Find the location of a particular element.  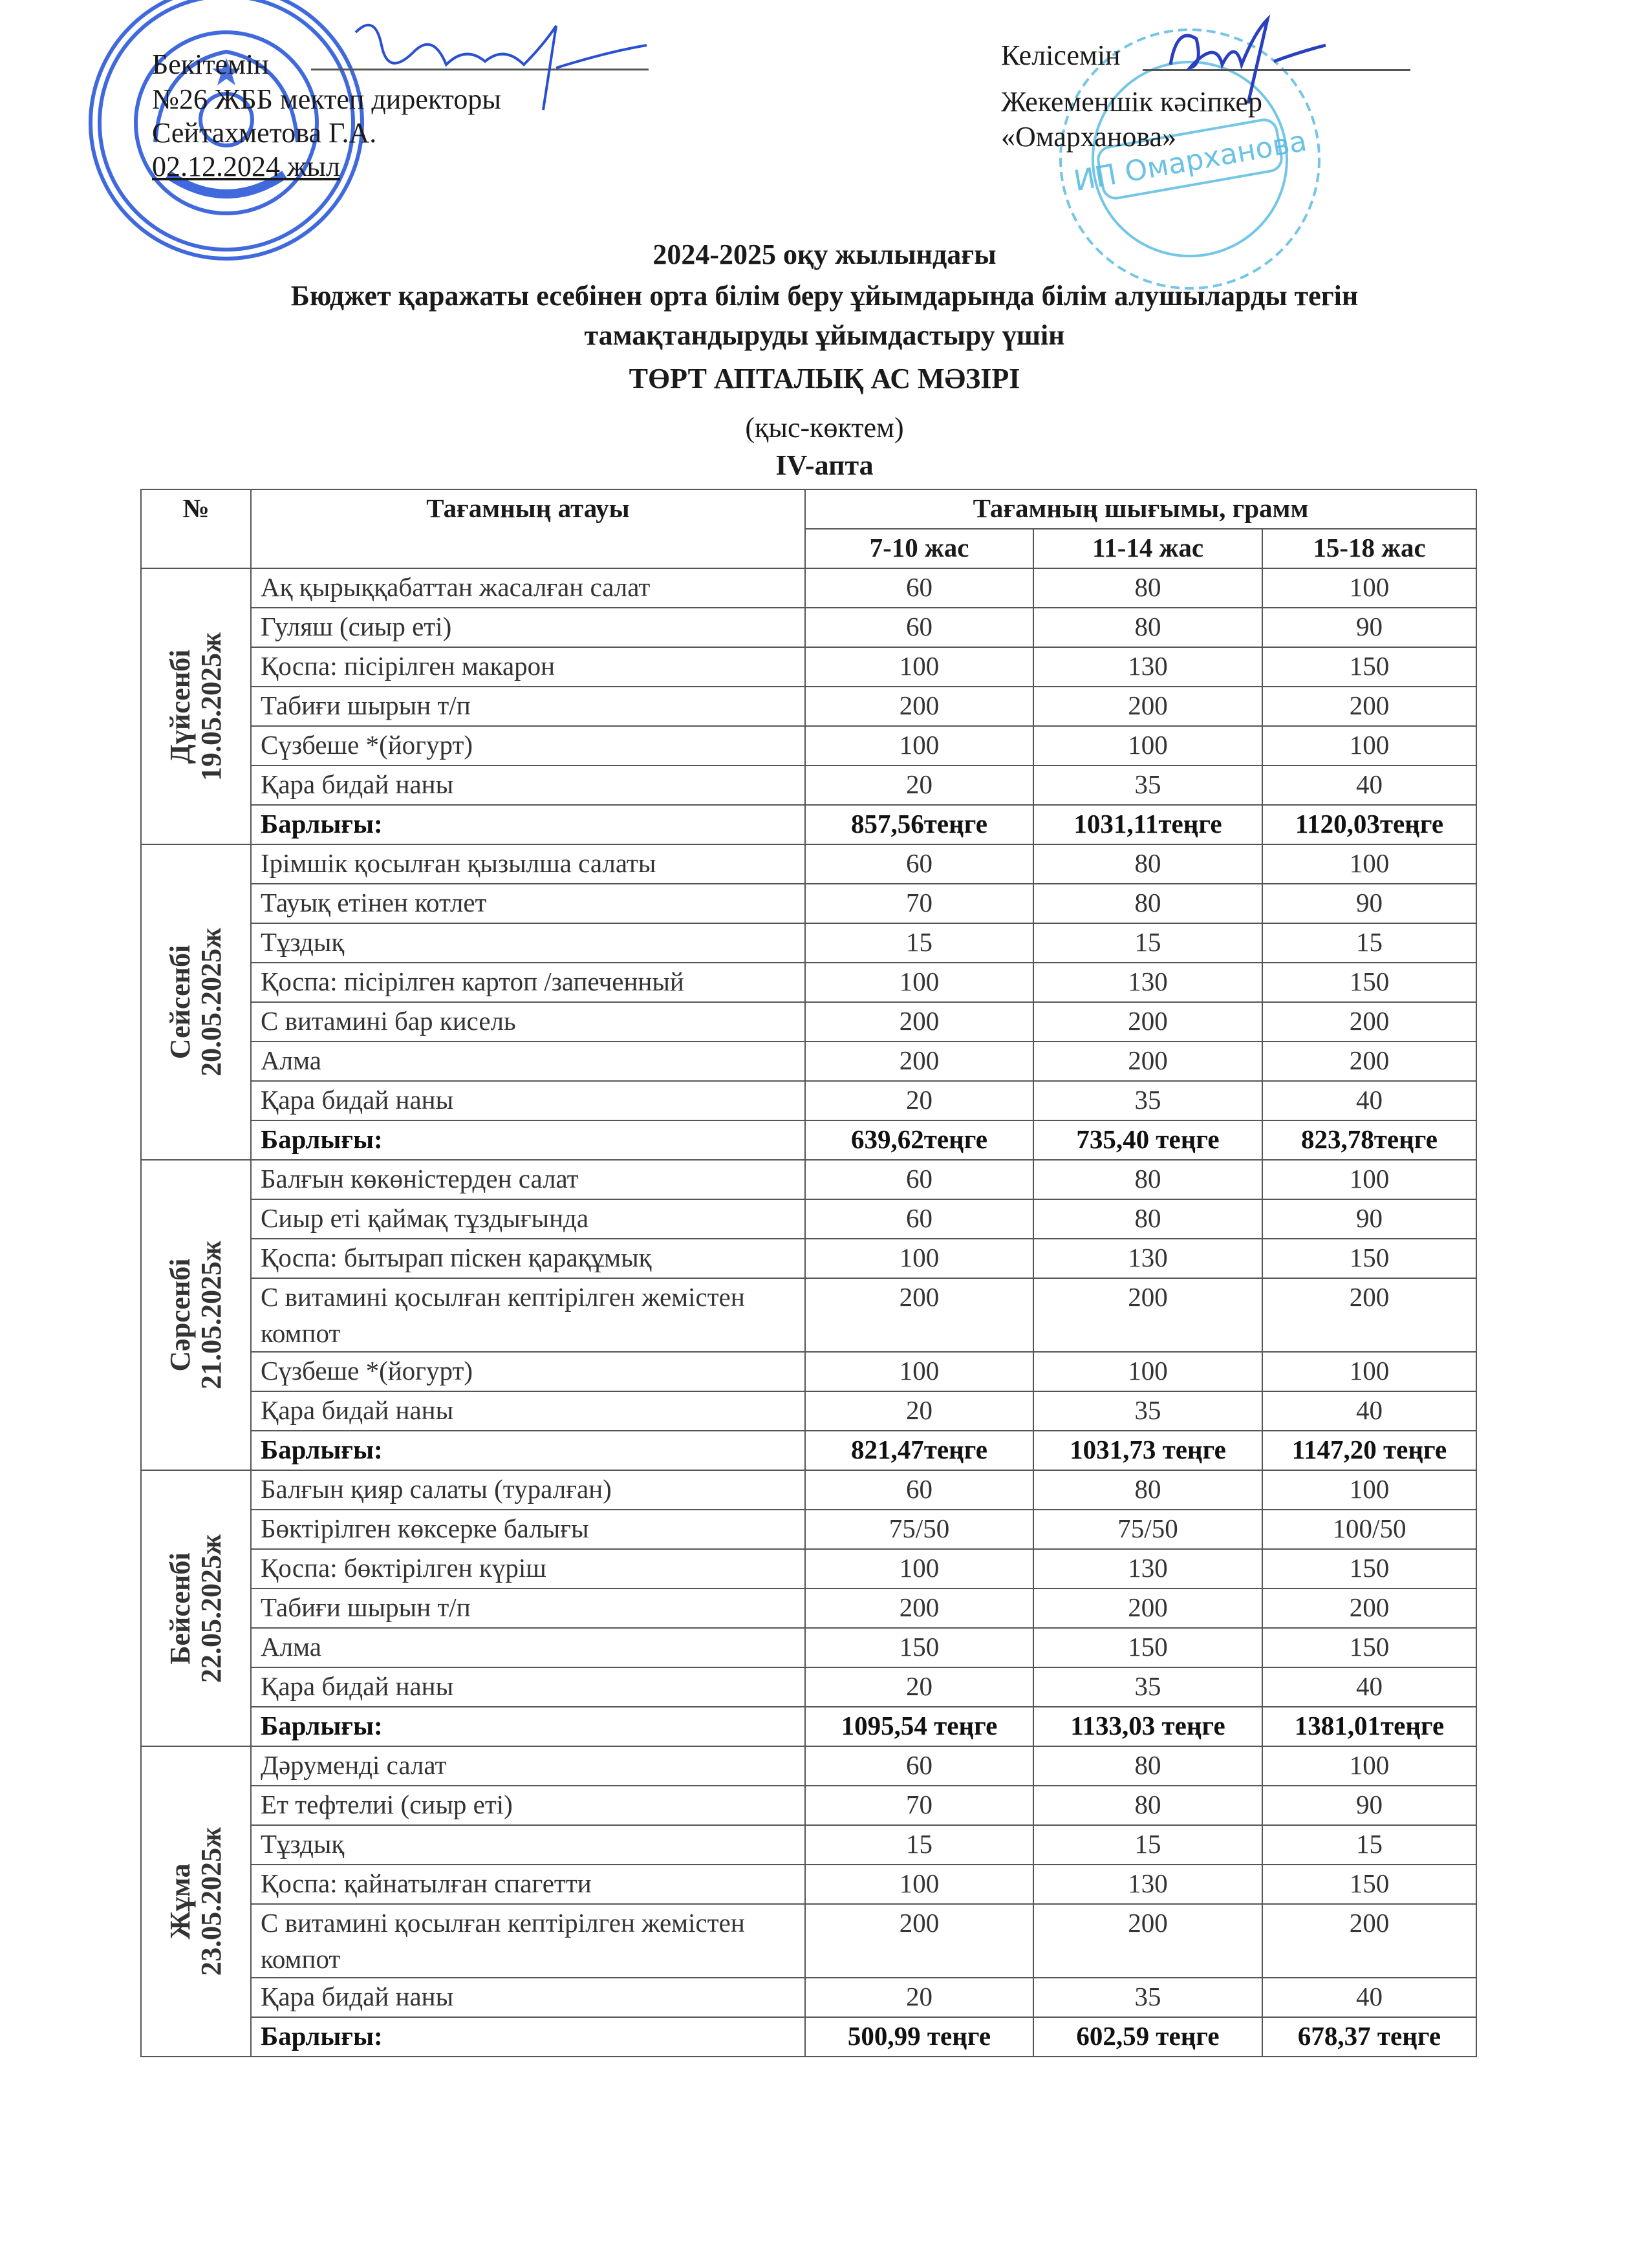

day-cell: Дүйсенбі 19.05.2025ж is located at coordinates (196, 707).